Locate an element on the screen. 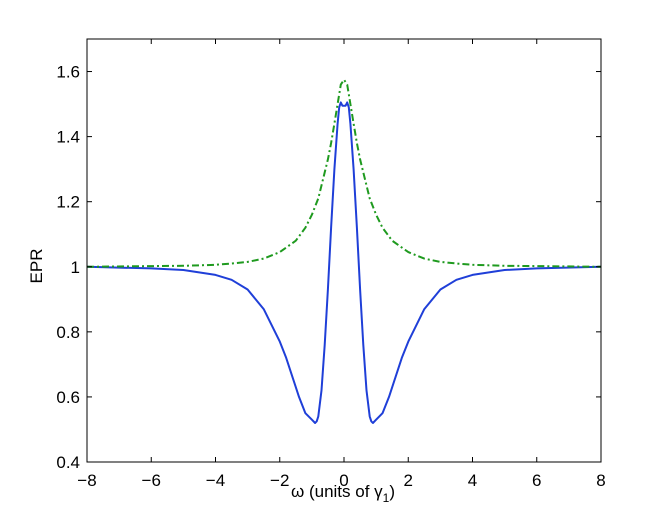 This screenshot has height=517, width=664. x-tick-label: −2 is located at coordinates (279, 480).